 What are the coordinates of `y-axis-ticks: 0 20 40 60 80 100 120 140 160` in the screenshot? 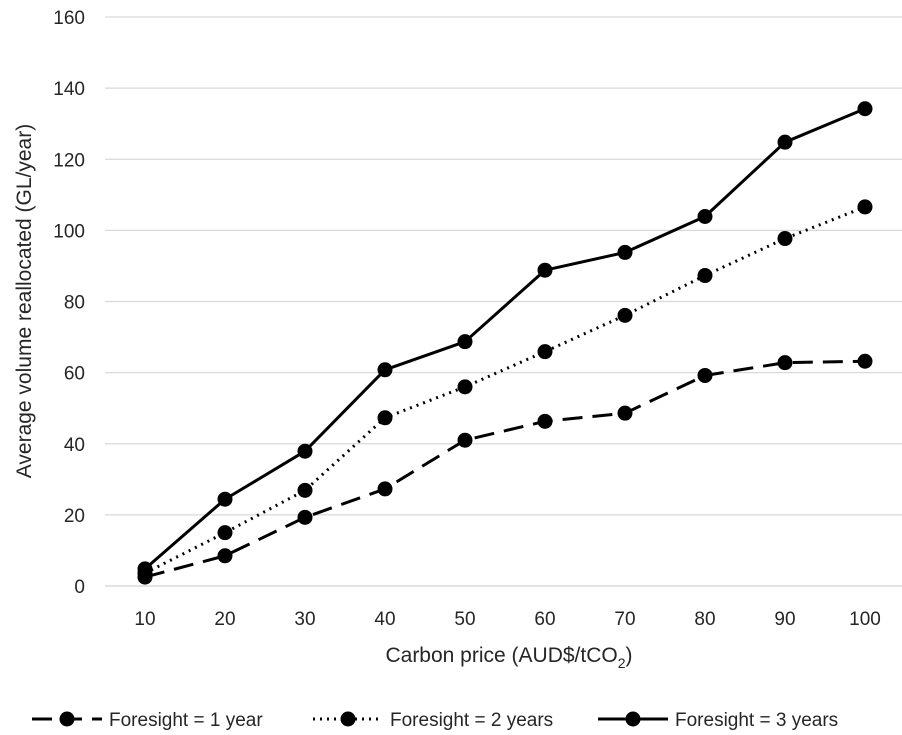 It's located at (69, 303).